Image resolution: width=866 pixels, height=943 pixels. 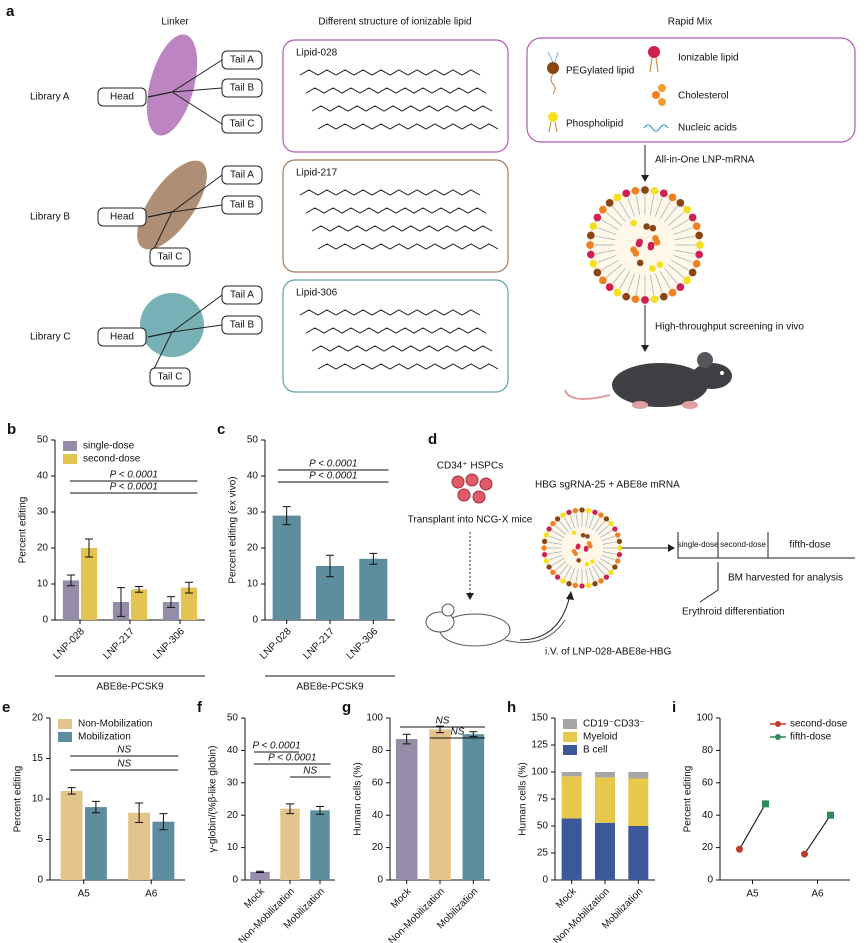 What do you see at coordinates (233, 718) in the screenshot?
I see `y-tick-label: 50` at bounding box center [233, 718].